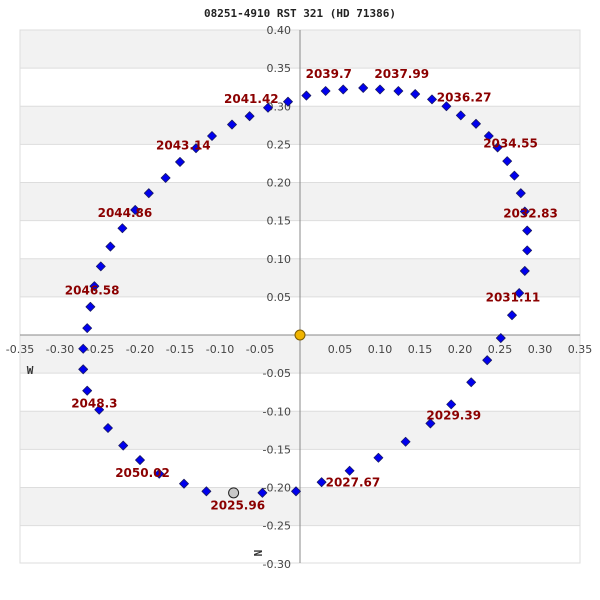  Describe the element at coordinates (277, 564) in the screenshot. I see `y-tick-label: -0.30` at that location.